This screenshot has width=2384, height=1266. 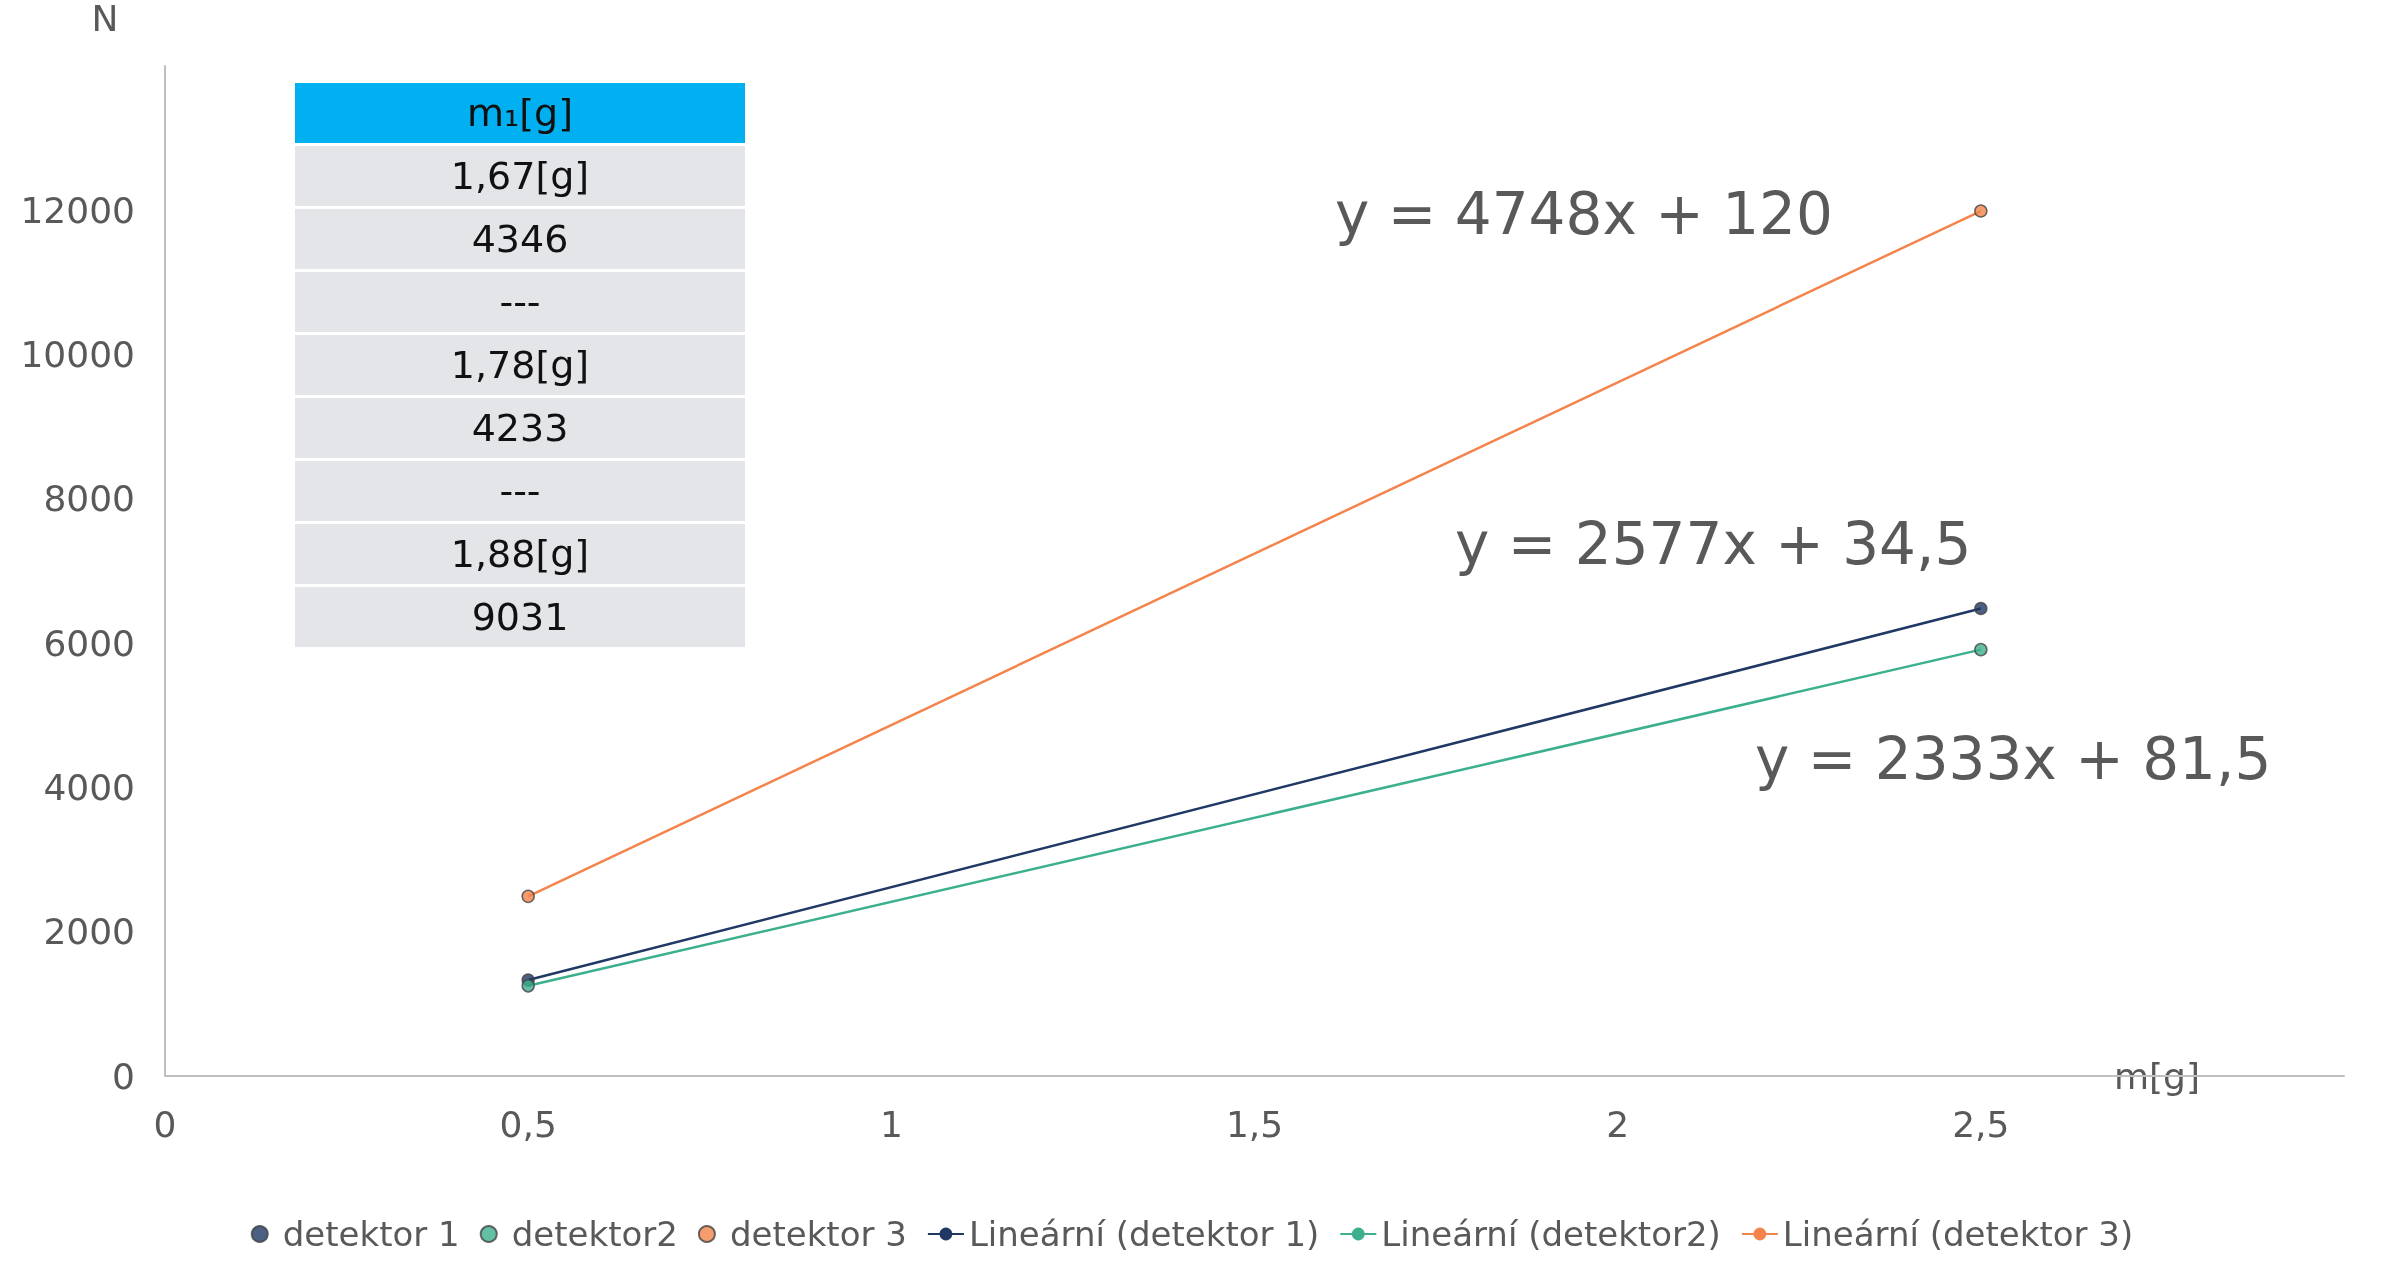 I want to click on x-tick-label: 0, so click(x=165, y=1124).